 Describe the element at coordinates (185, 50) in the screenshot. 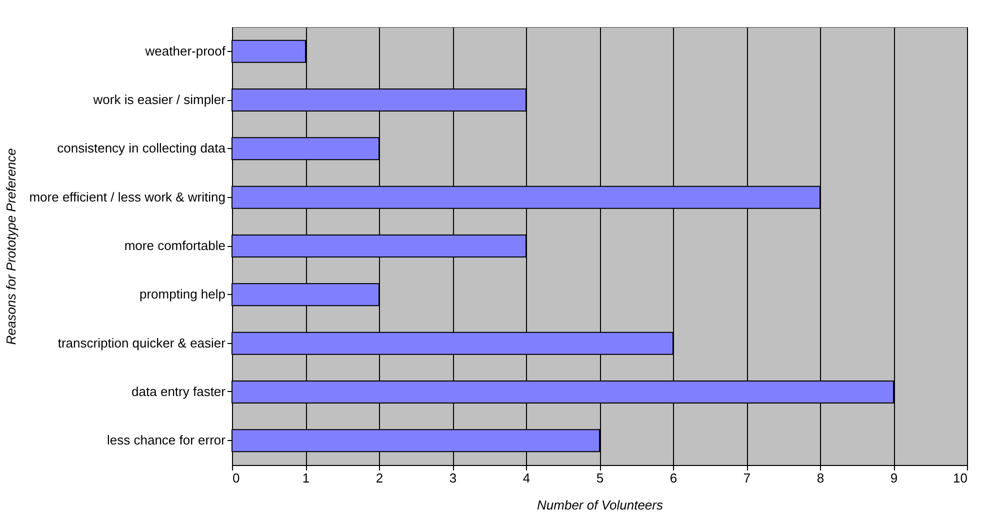

I see `y-tick-label: weather-proof` at that location.